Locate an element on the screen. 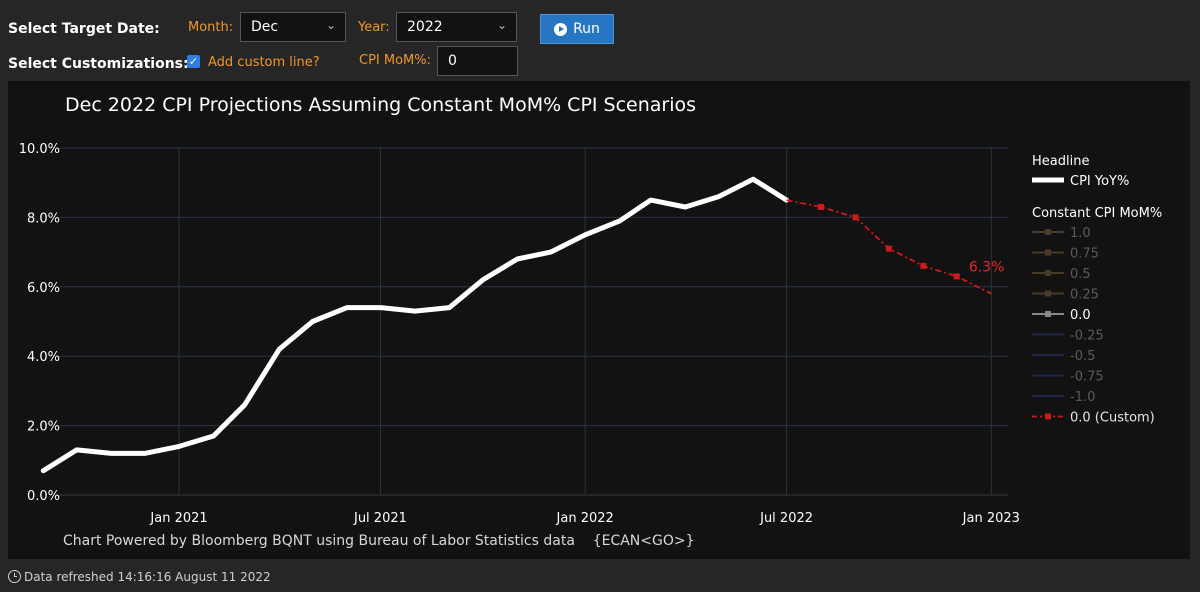 The width and height of the screenshot is (1200, 592). play-icon is located at coordinates (561, 29).